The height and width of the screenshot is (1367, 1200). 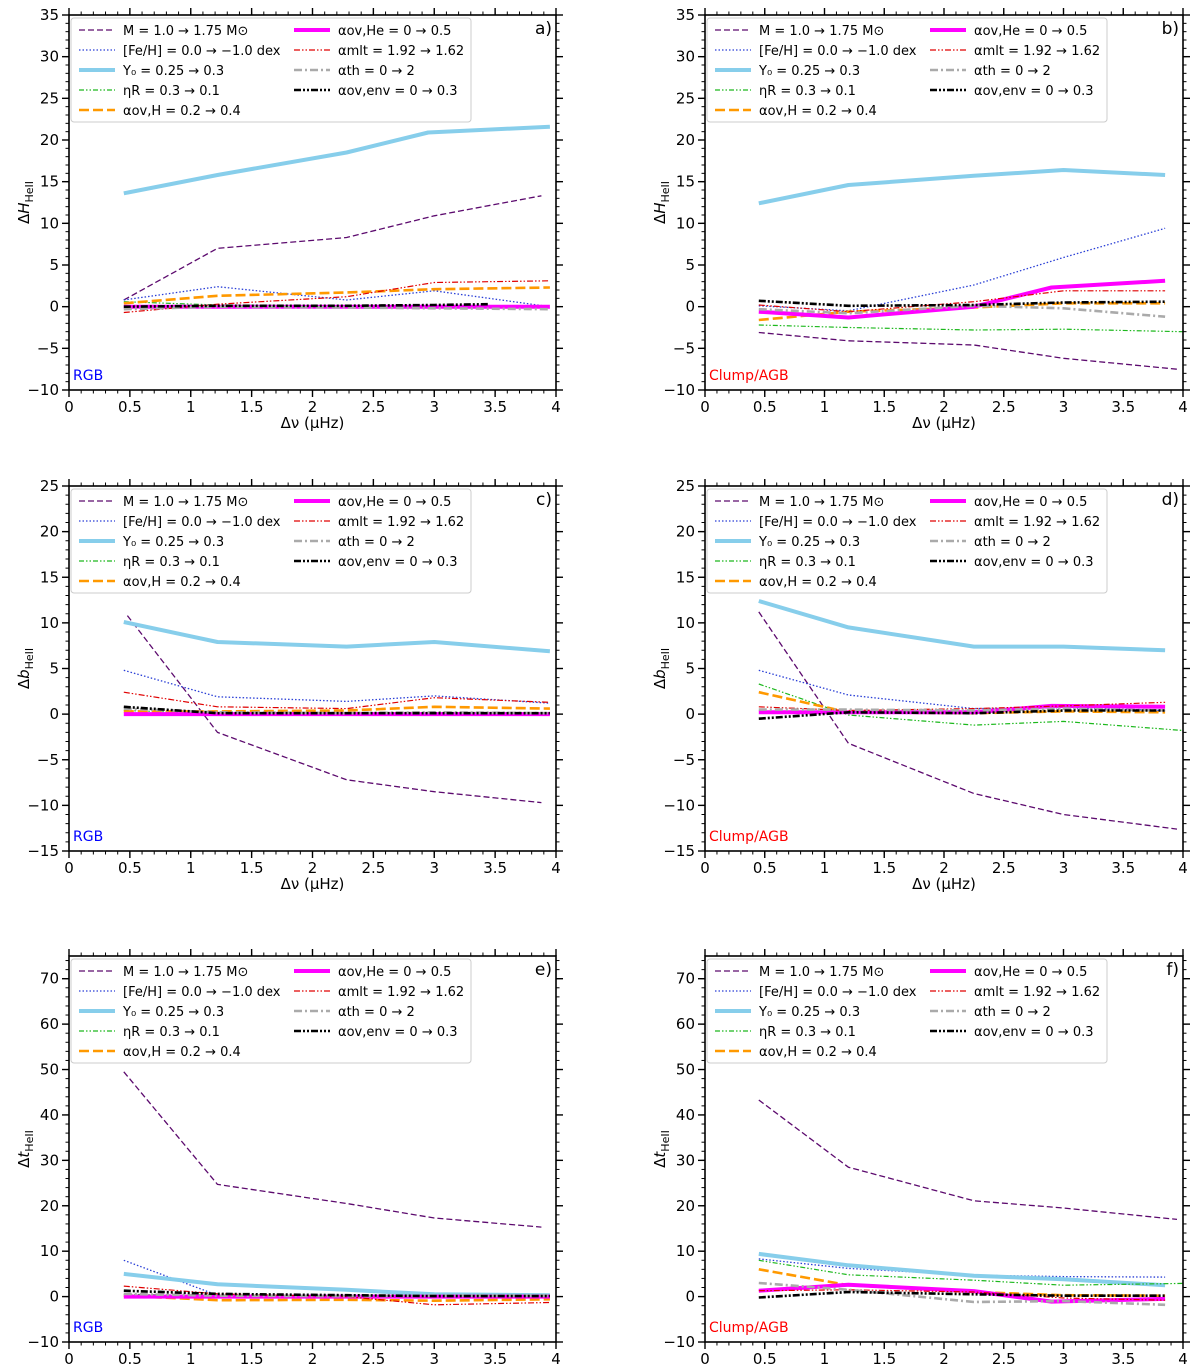 I want to click on y-tick-label: 35, so click(x=685, y=15).